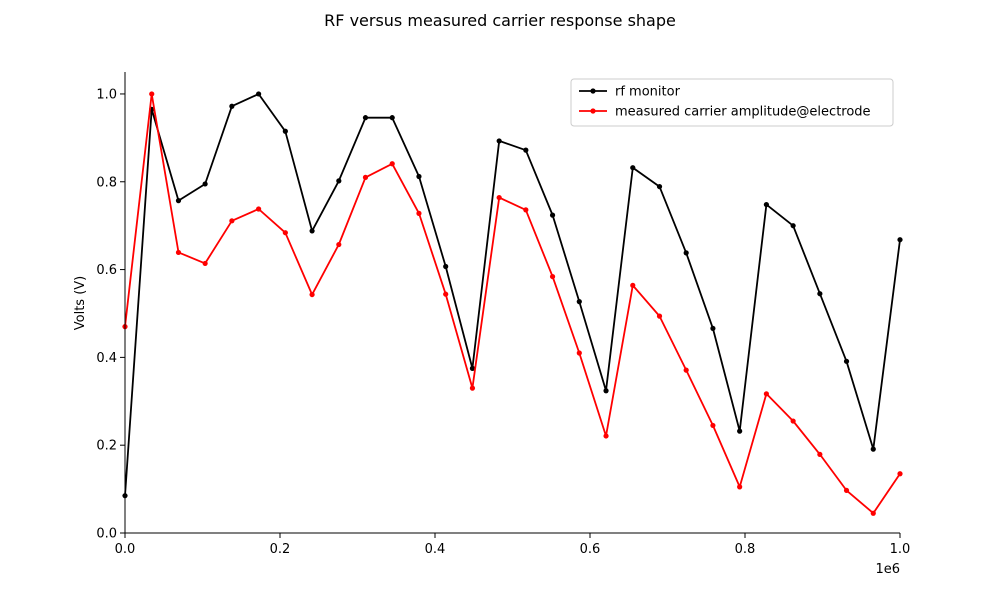 This screenshot has width=1000, height=600. I want to click on x-axis-offset-label: 1e6, so click(887, 569).